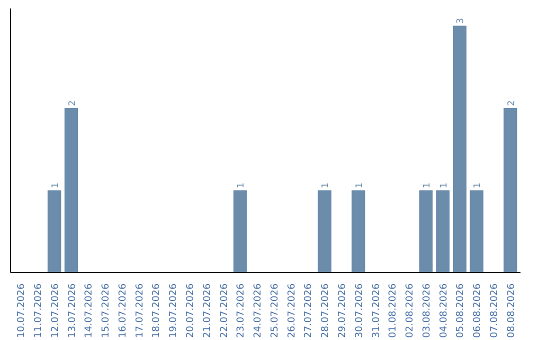 Image resolution: width=540 pixels, height=340 pixels. What do you see at coordinates (106, 310) in the screenshot?
I see `x-tick-label: 15.07.2026` at bounding box center [106, 310].